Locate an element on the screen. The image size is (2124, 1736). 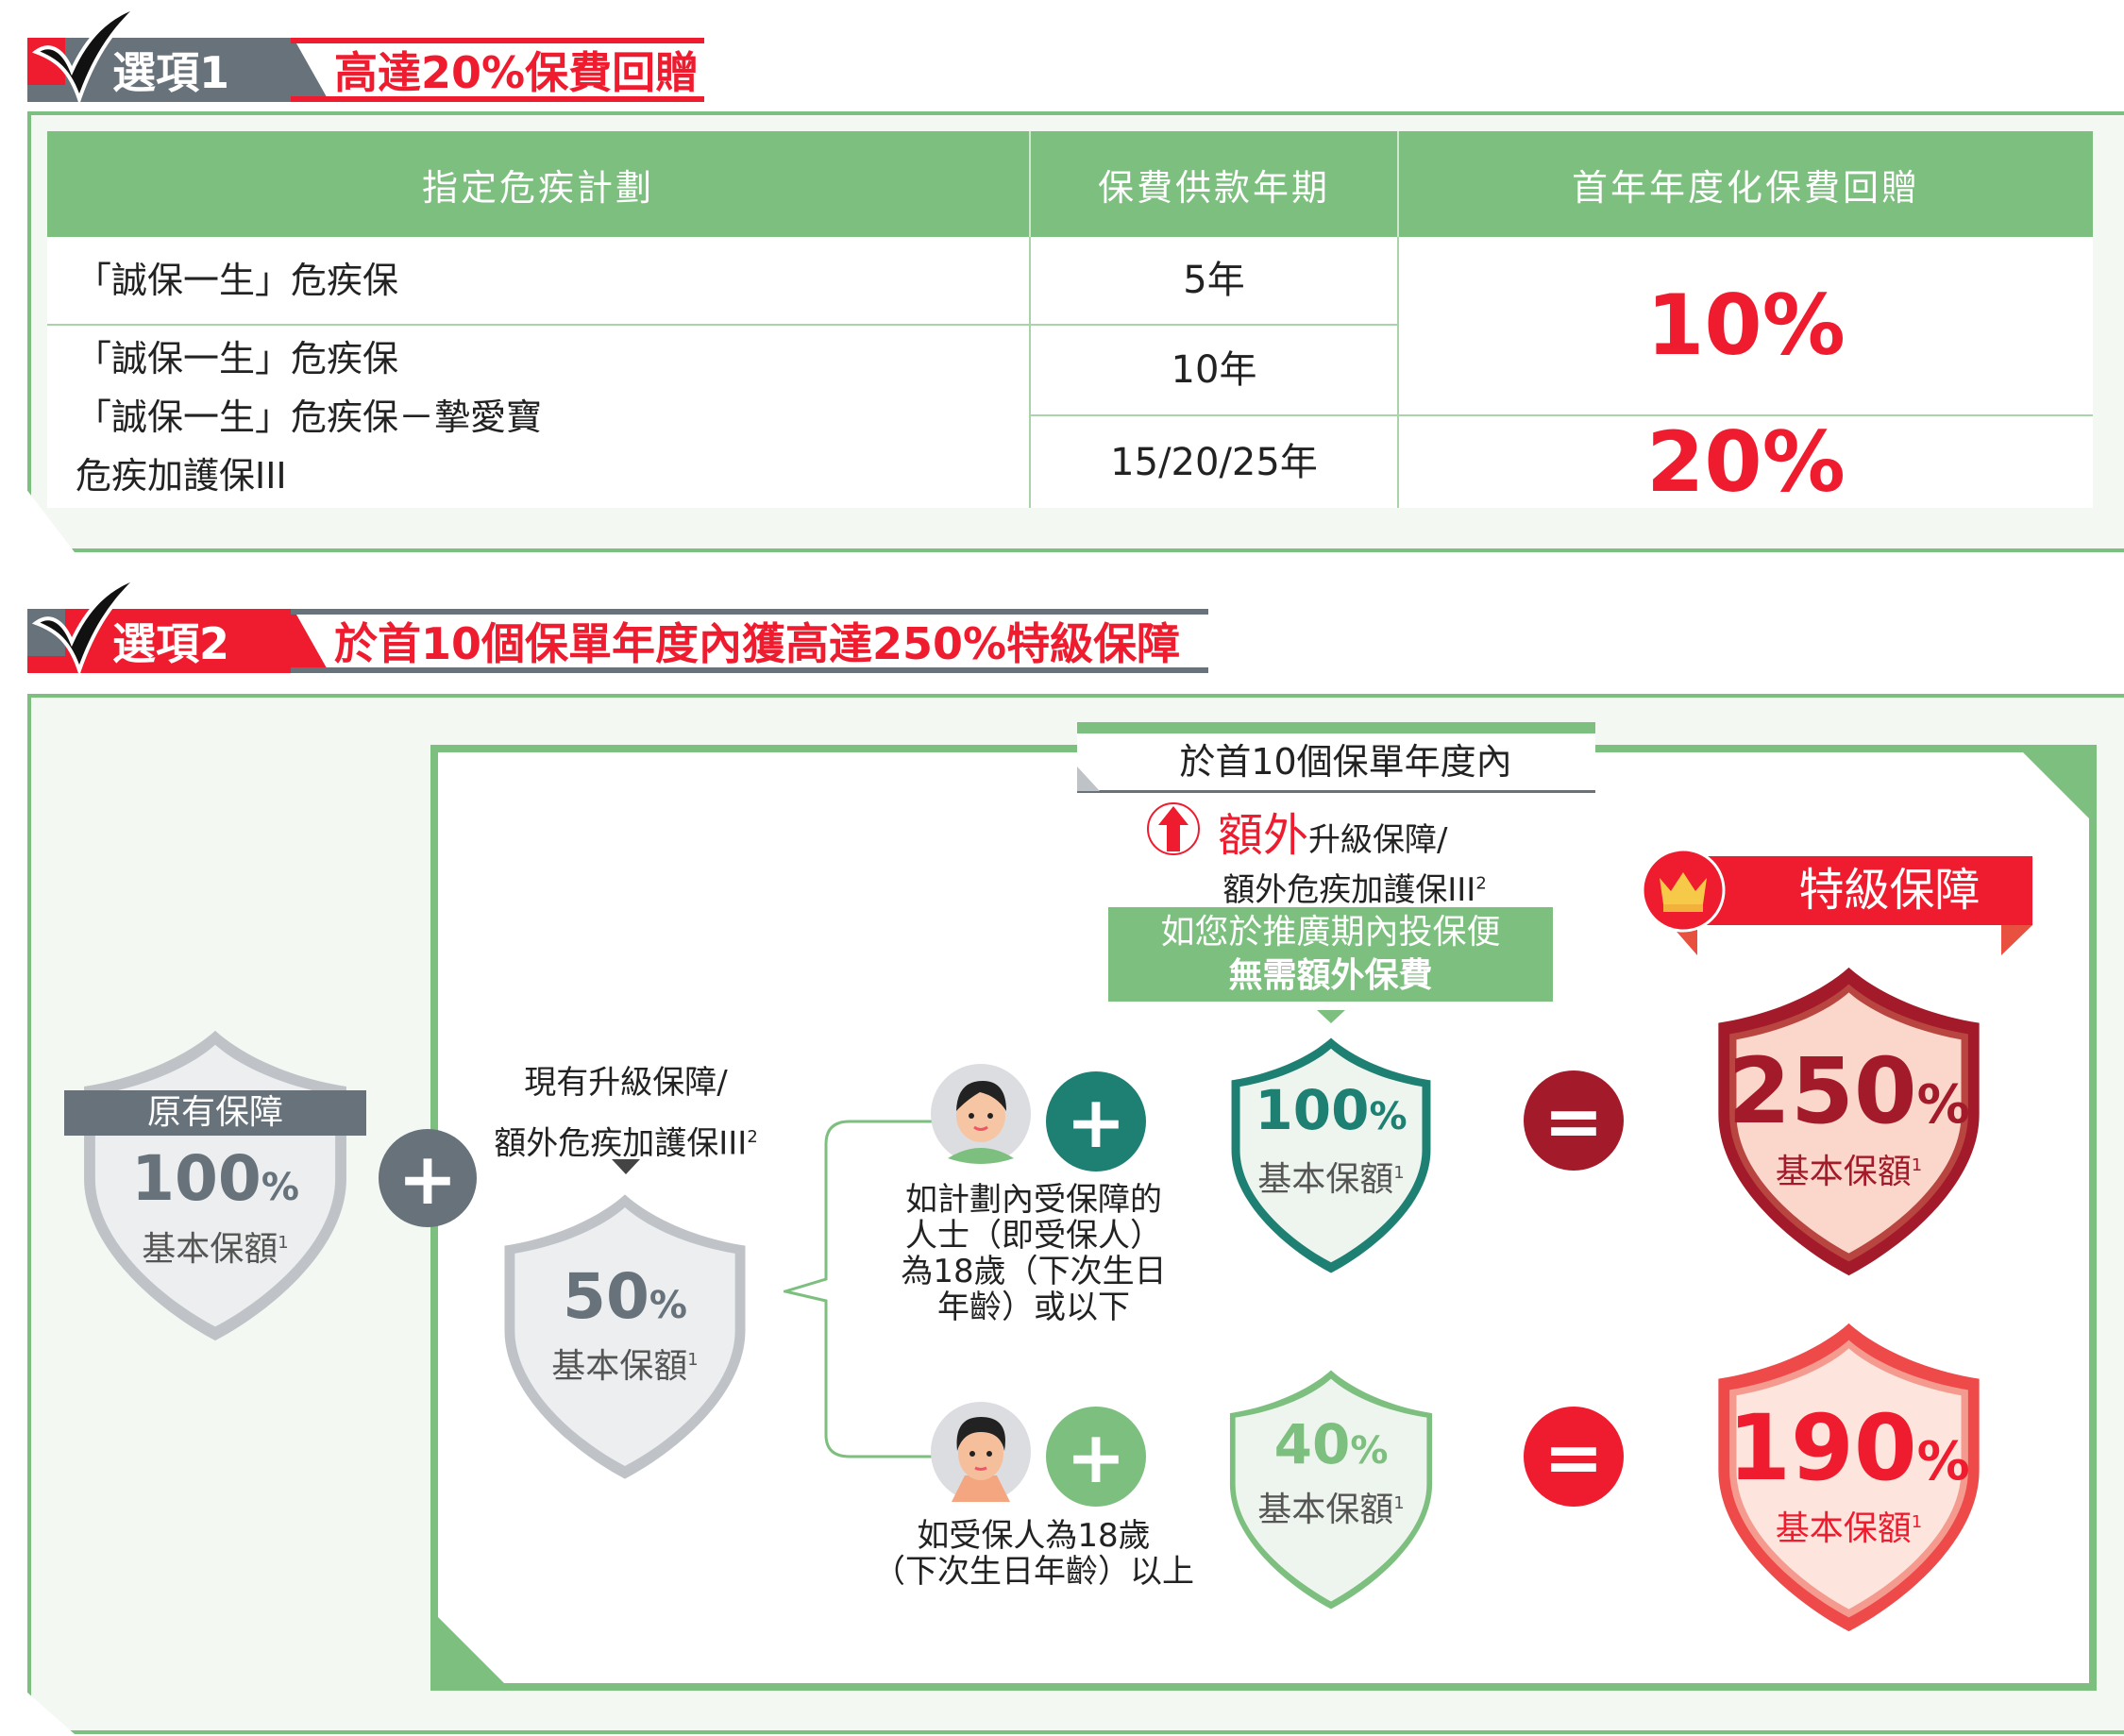
extra-plan: 額外危疾加護保III is located at coordinates (1349, 890).